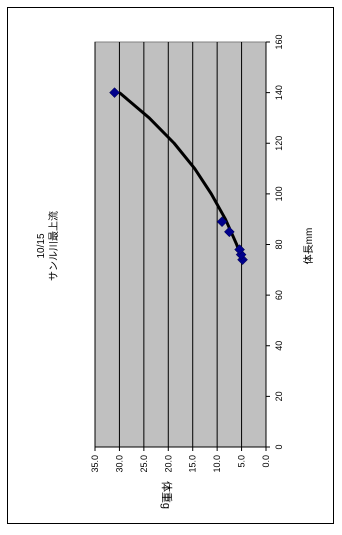 Image resolution: width=342 pixels, height=535 pixels. What do you see at coordinates (53, 246) in the screenshot?
I see `chart-subtitle: サンル川最上流` at bounding box center [53, 246].